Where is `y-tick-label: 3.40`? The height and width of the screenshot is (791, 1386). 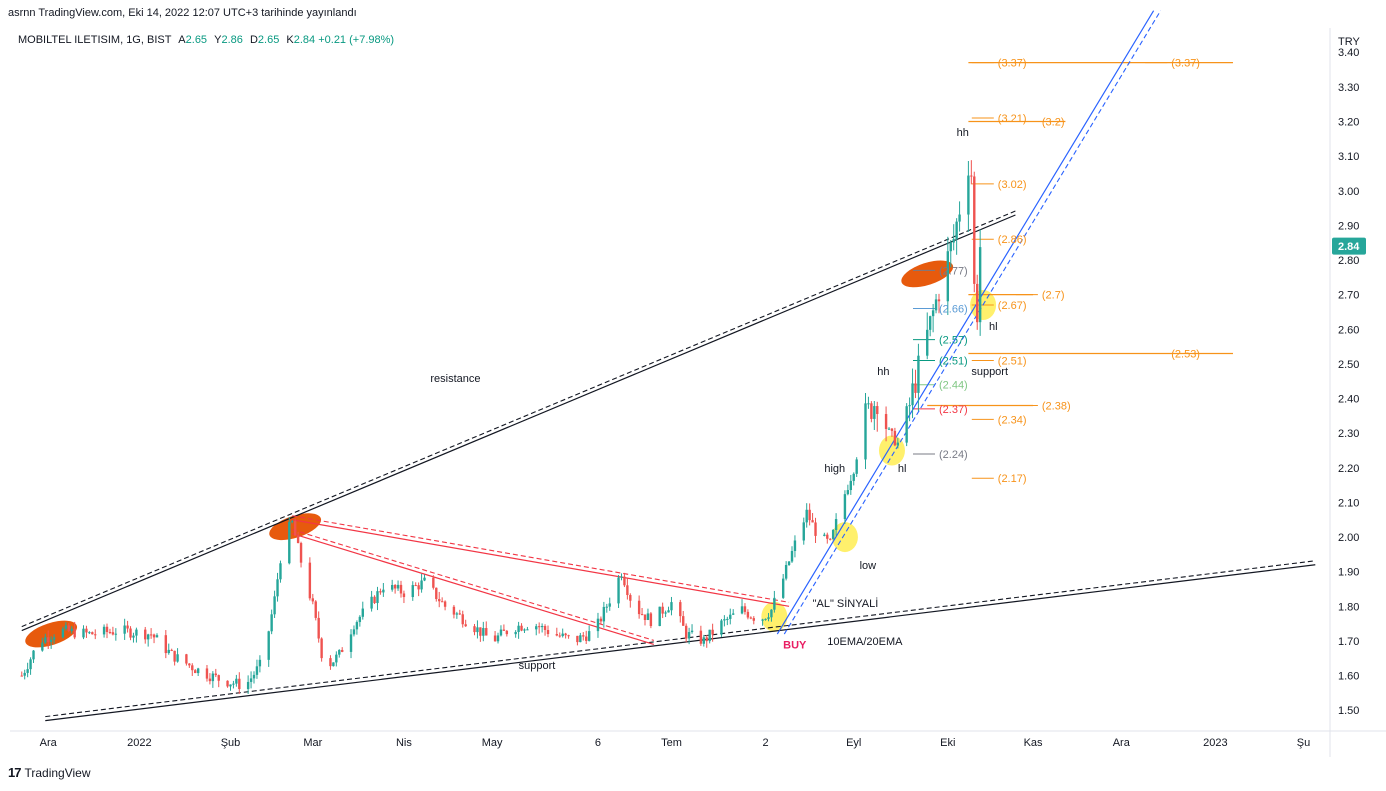
y-tick-label: 3.40 is located at coordinates (1348, 53).